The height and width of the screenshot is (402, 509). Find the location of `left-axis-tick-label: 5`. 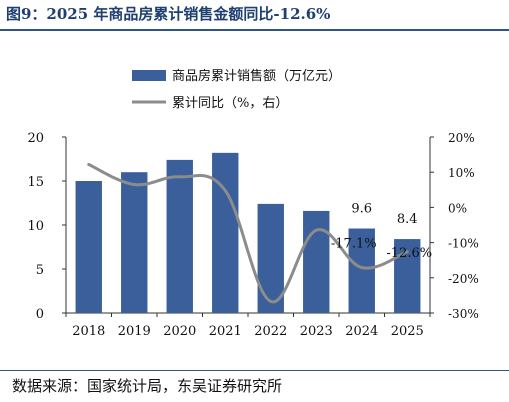

left-axis-tick-label: 5 is located at coordinates (40, 270).